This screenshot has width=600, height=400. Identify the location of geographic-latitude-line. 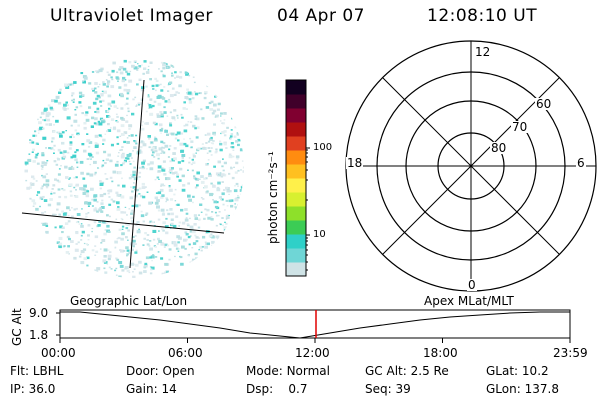
(123, 223).